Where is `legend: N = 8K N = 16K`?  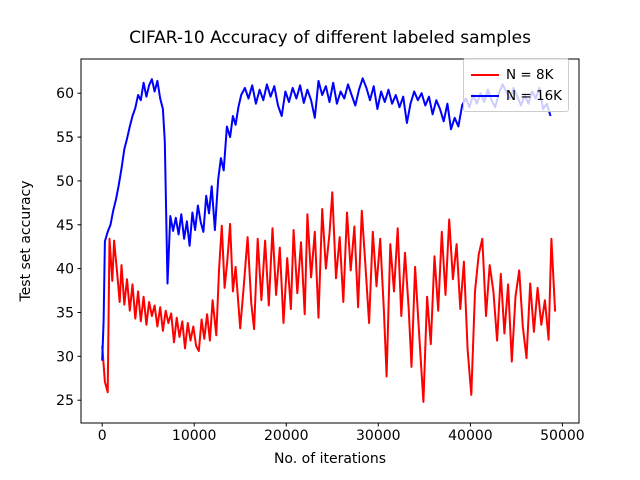 legend: N = 8K N = 16K is located at coordinates (516, 85).